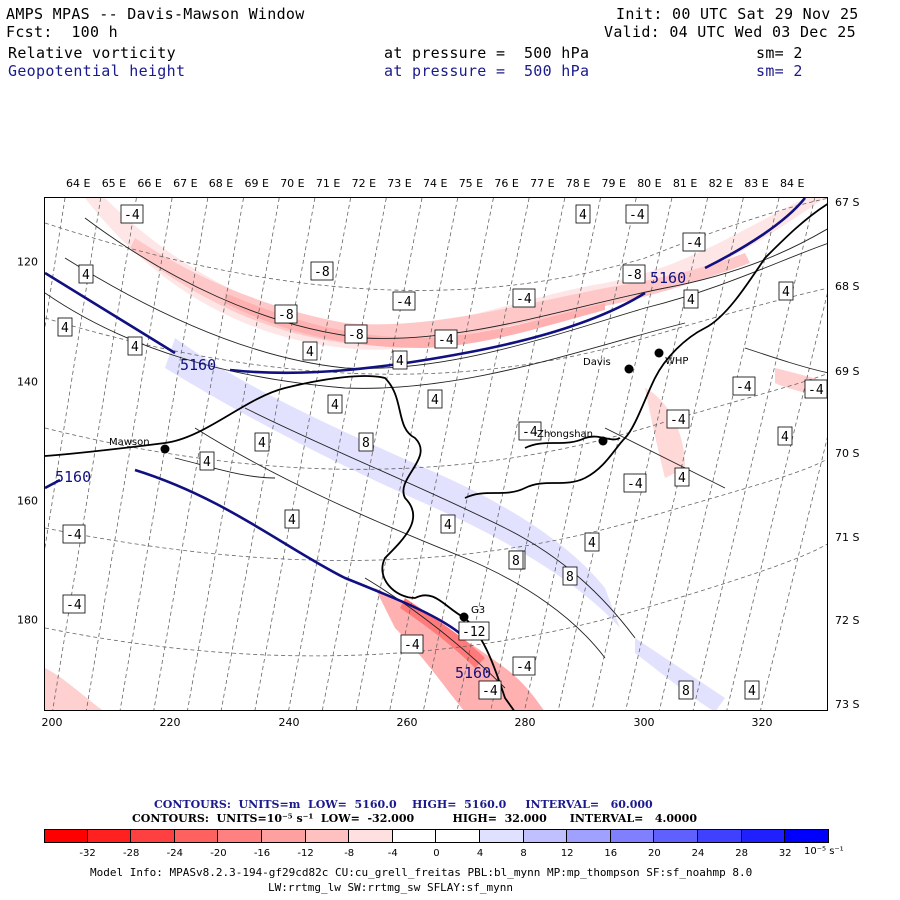  Describe the element at coordinates (349, 853) in the screenshot. I see `colorbar-tick-label: -8` at that location.